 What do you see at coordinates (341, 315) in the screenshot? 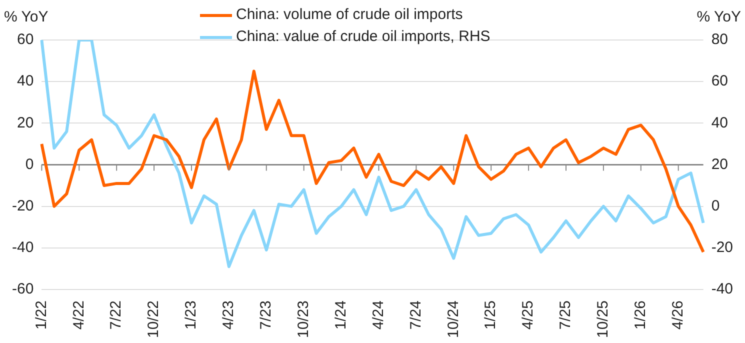
I see `x-tick-label: 1/24` at bounding box center [341, 315].